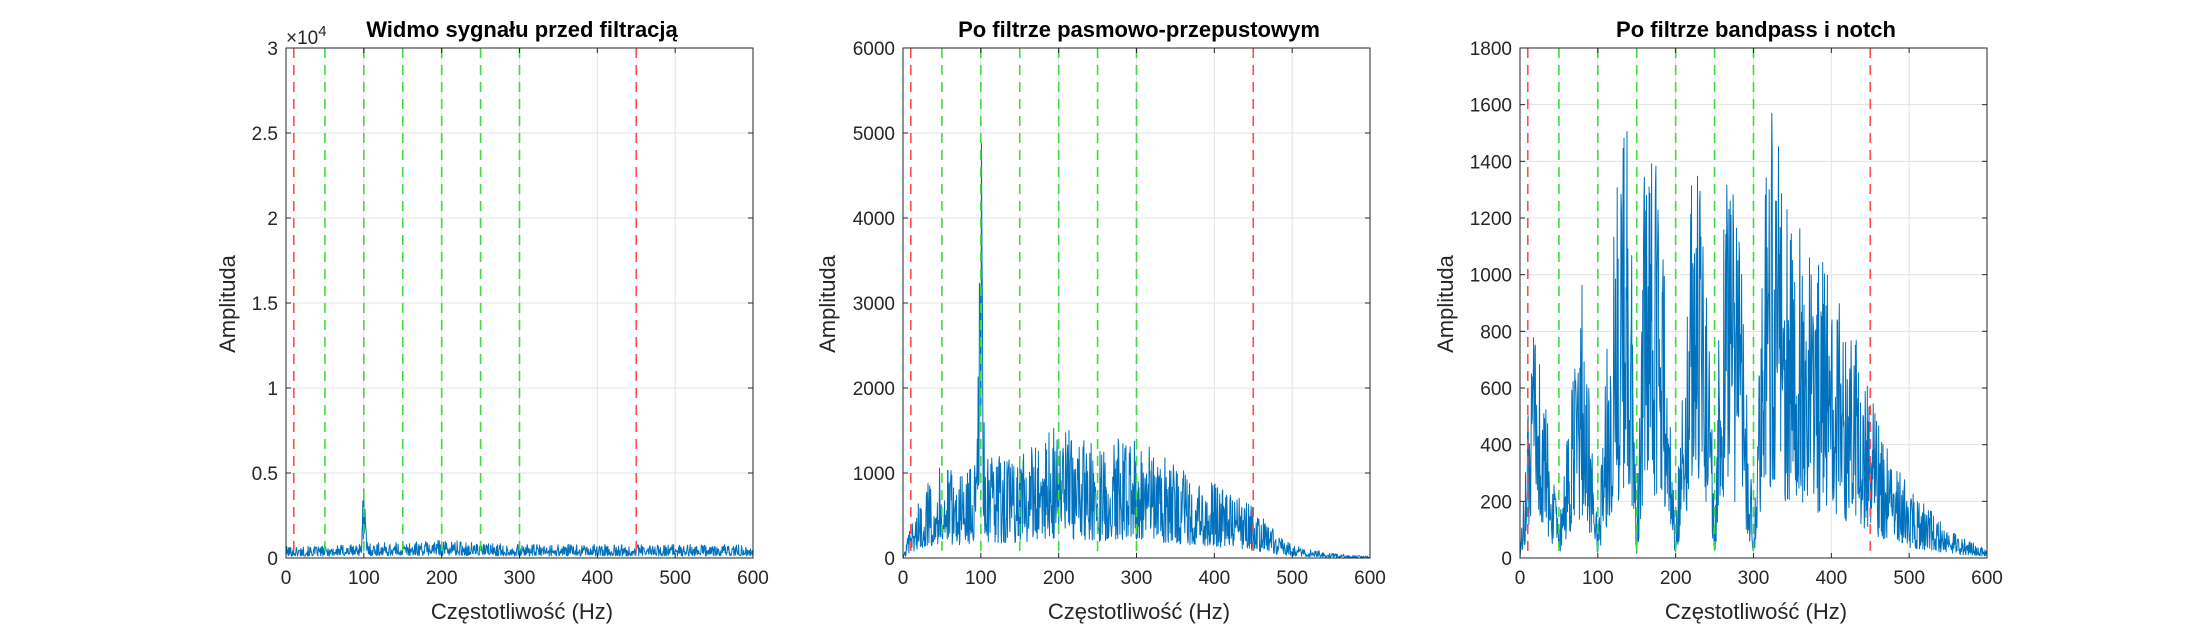  What do you see at coordinates (265, 304) in the screenshot?
I see `y-tick-label: 1.5` at bounding box center [265, 304].